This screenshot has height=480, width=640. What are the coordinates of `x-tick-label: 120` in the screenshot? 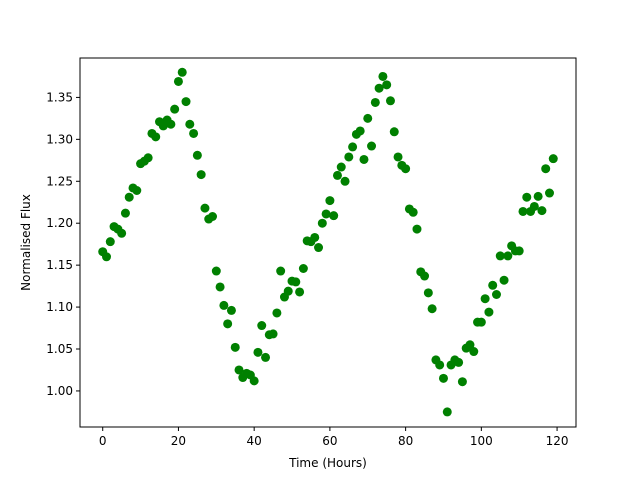 It's located at (557, 441).